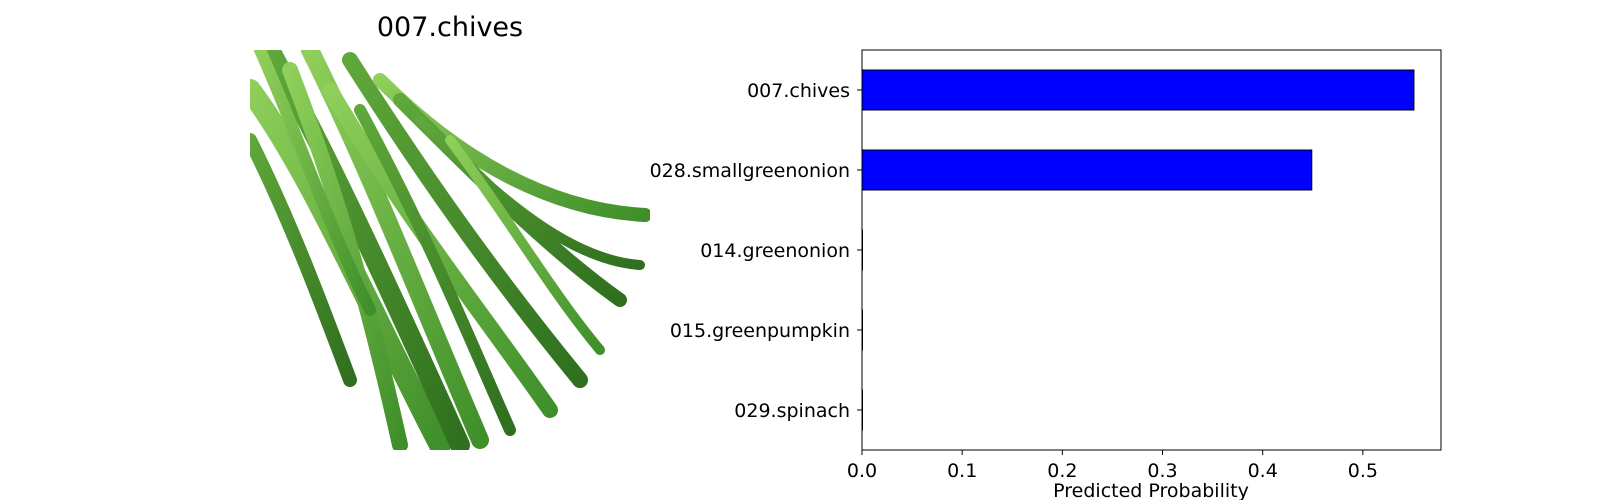 This screenshot has width=1600, height=500. What do you see at coordinates (1363, 471) in the screenshot?
I see `x-tick-label: 0.5` at bounding box center [1363, 471].